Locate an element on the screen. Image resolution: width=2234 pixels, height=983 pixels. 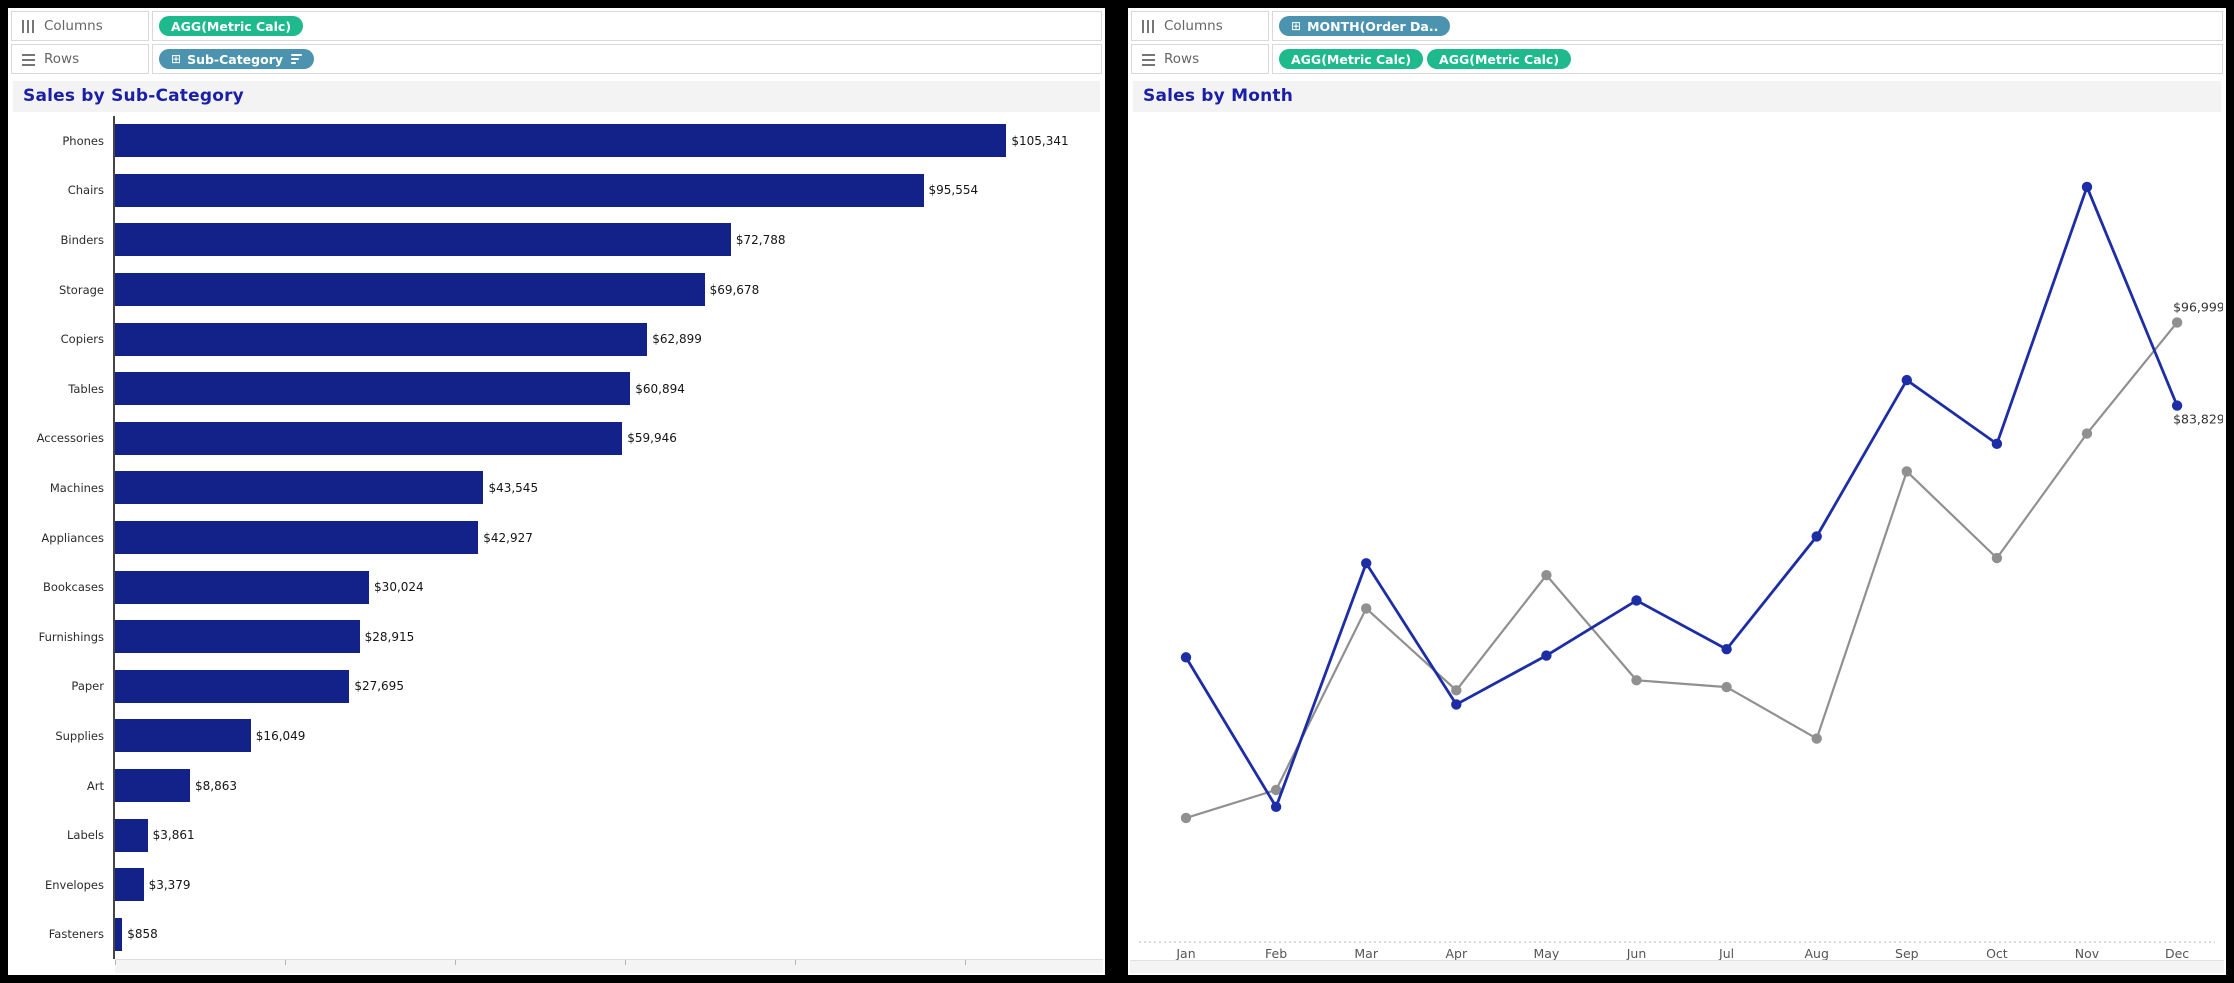
category-label: Labels is located at coordinates (85, 835).